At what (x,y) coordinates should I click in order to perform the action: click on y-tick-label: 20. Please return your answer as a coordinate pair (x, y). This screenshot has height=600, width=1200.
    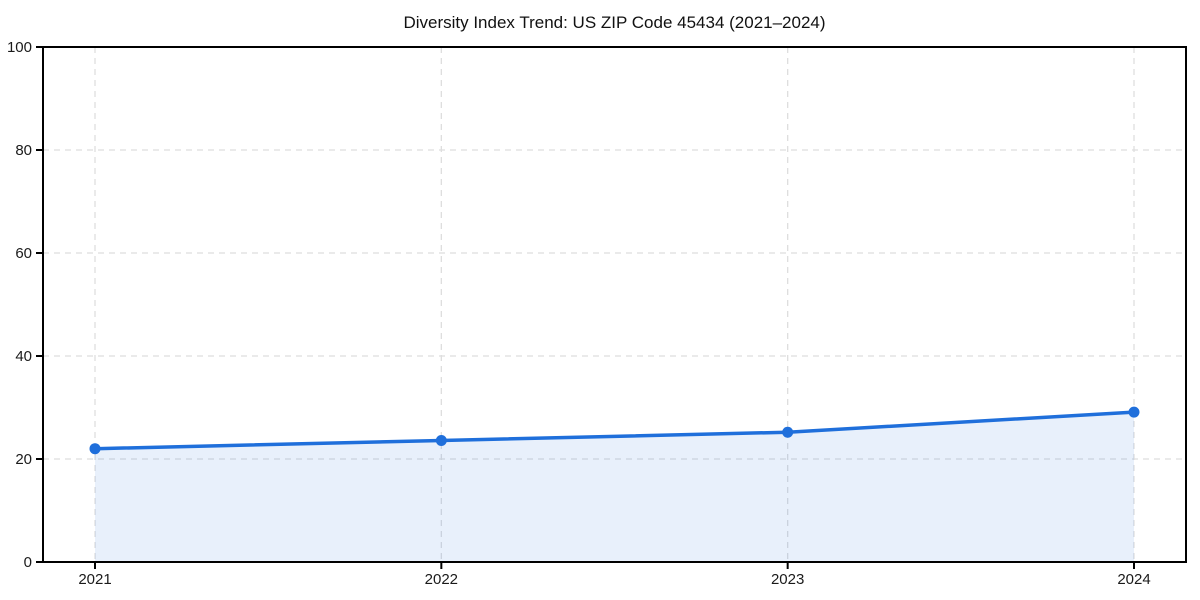
    Looking at the image, I should click on (23, 459).